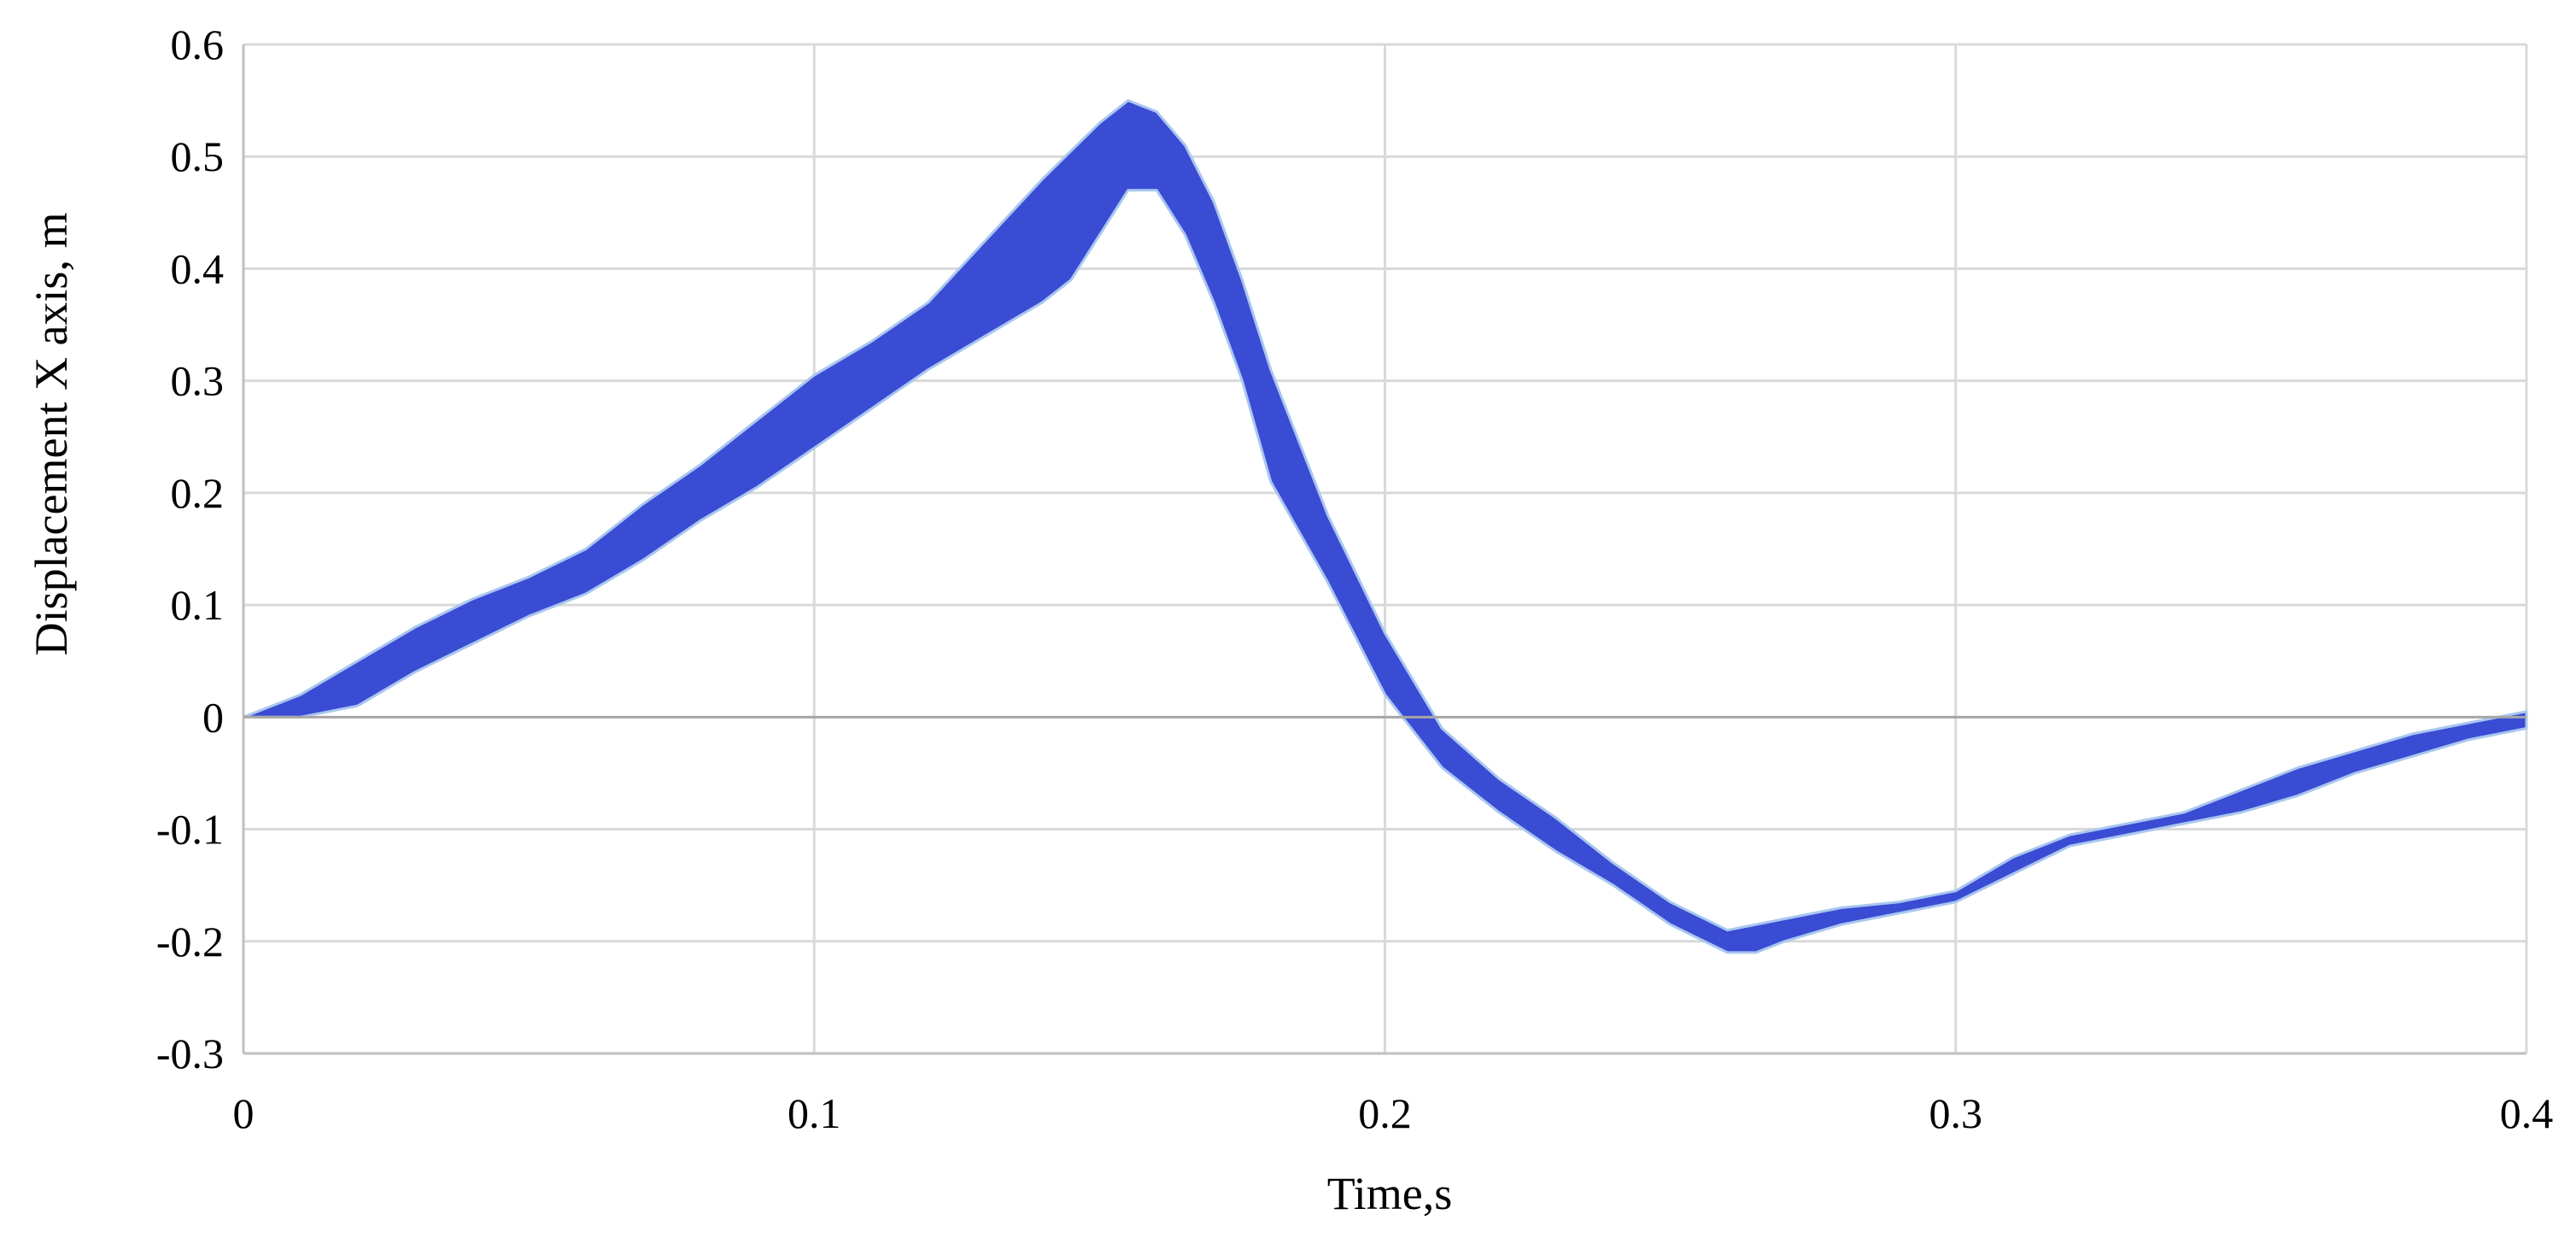 The image size is (2576, 1238). I want to click on x-tick-labels: 0 0.1 0.2 0.3 0.4, so click(1393, 1113).